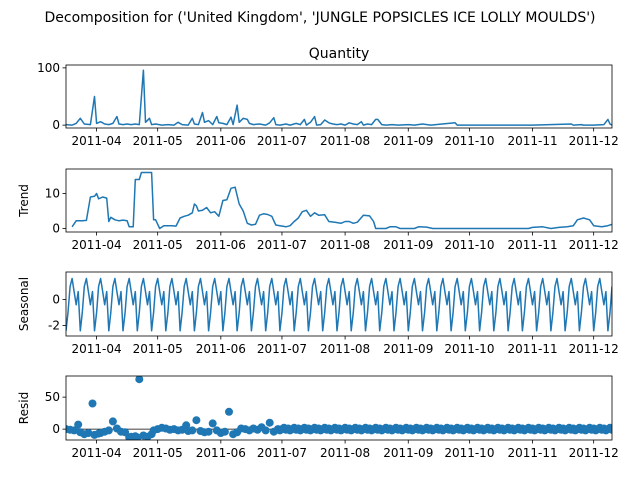 The height and width of the screenshot is (480, 640). Describe the element at coordinates (48, 68) in the screenshot. I see `y-tick-label: 100` at that location.